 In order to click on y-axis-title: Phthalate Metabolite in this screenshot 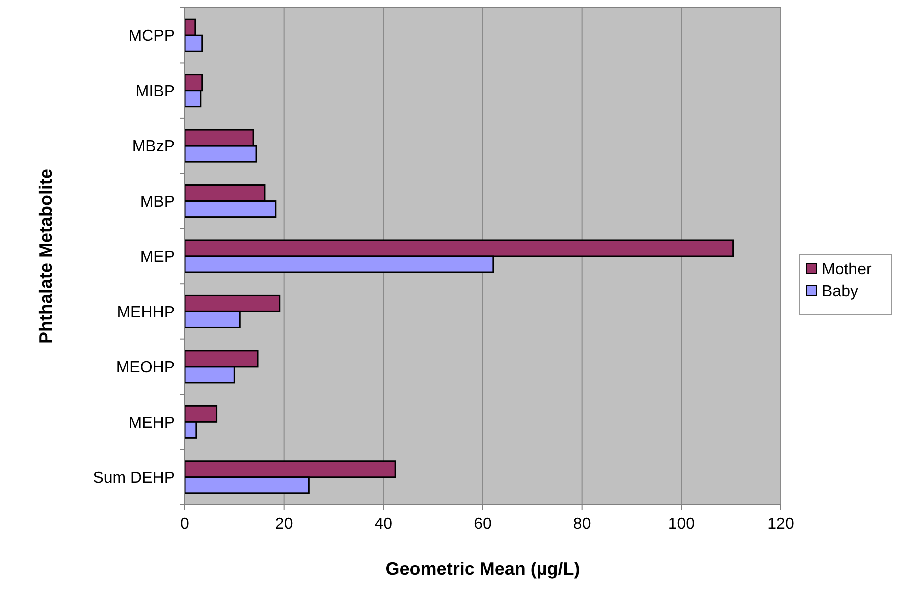, I will do `click(46, 256)`.